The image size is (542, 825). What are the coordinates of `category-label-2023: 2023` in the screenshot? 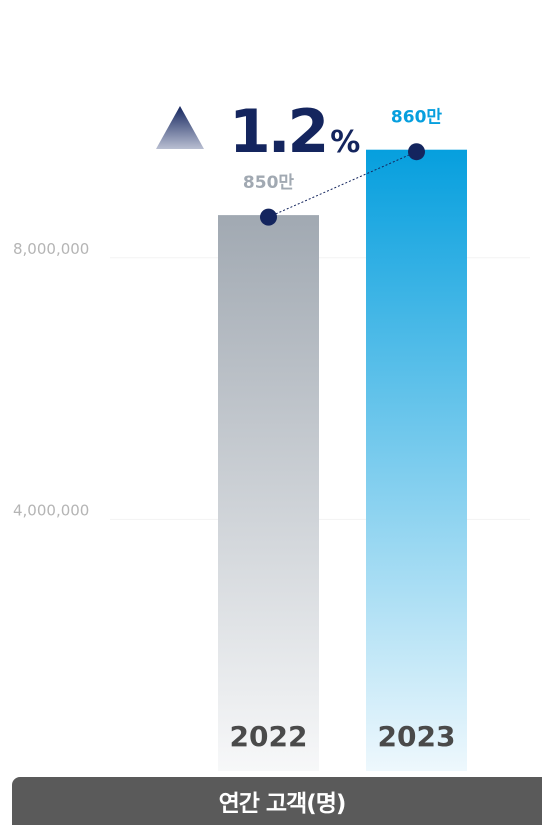 It's located at (417, 736).